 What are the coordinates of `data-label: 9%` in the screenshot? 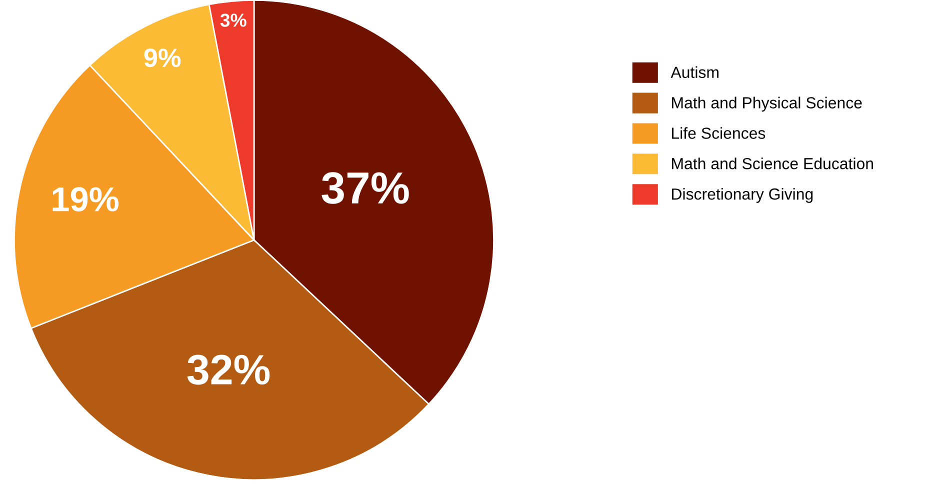 It's located at (162, 58).